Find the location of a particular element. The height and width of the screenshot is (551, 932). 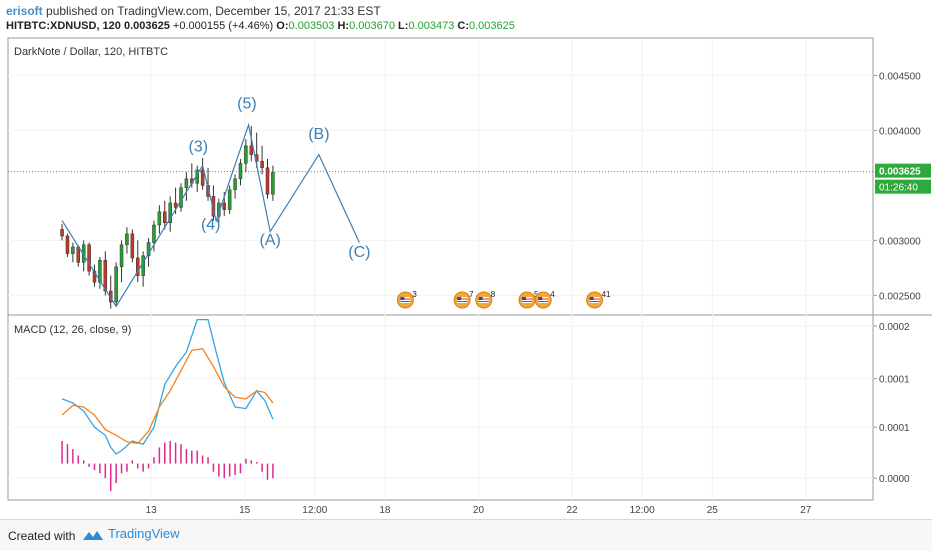

event-count: 3 is located at coordinates (414, 294).